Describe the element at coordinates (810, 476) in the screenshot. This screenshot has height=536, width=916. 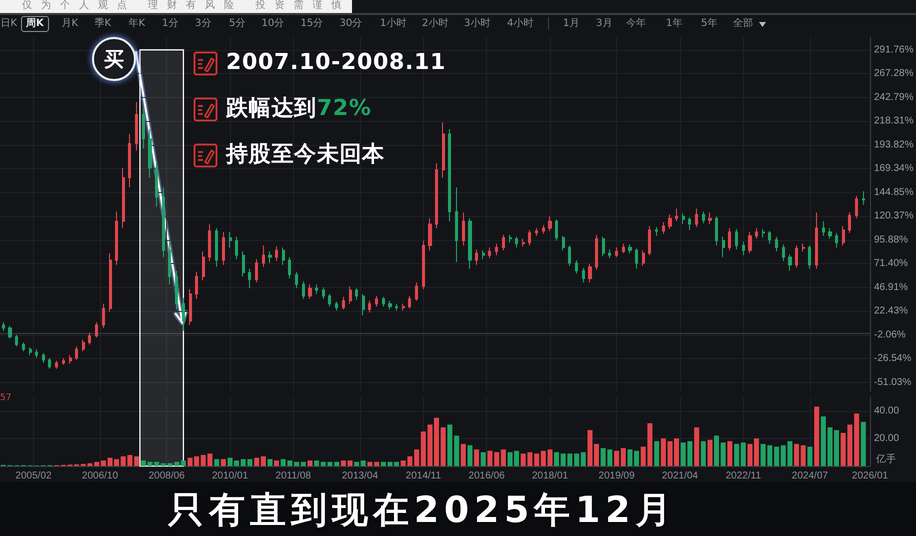
I see `x-tick-label: 2024/07` at that location.